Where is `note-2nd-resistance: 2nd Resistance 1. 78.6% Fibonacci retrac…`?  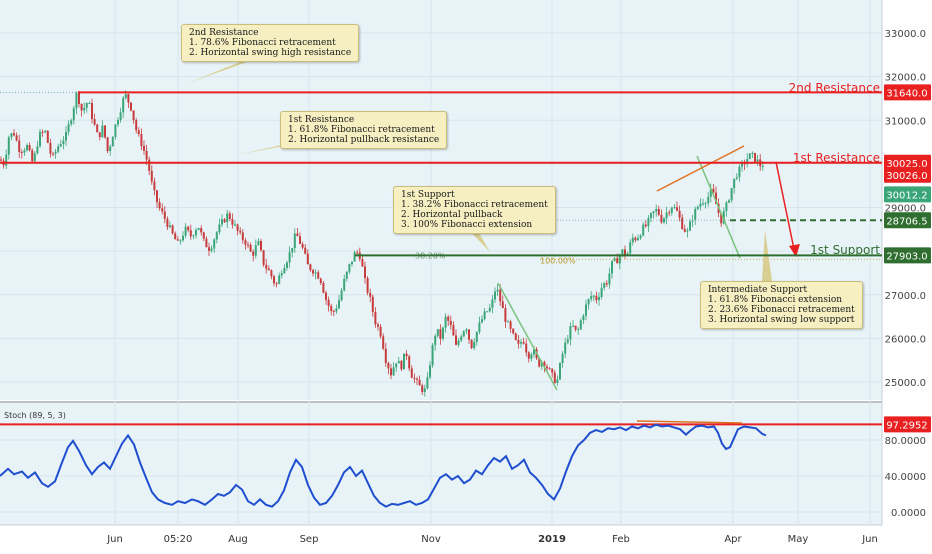
note-2nd-resistance: 2nd Resistance 1. 78.6% Fibonacci retrac… is located at coordinates (270, 43).